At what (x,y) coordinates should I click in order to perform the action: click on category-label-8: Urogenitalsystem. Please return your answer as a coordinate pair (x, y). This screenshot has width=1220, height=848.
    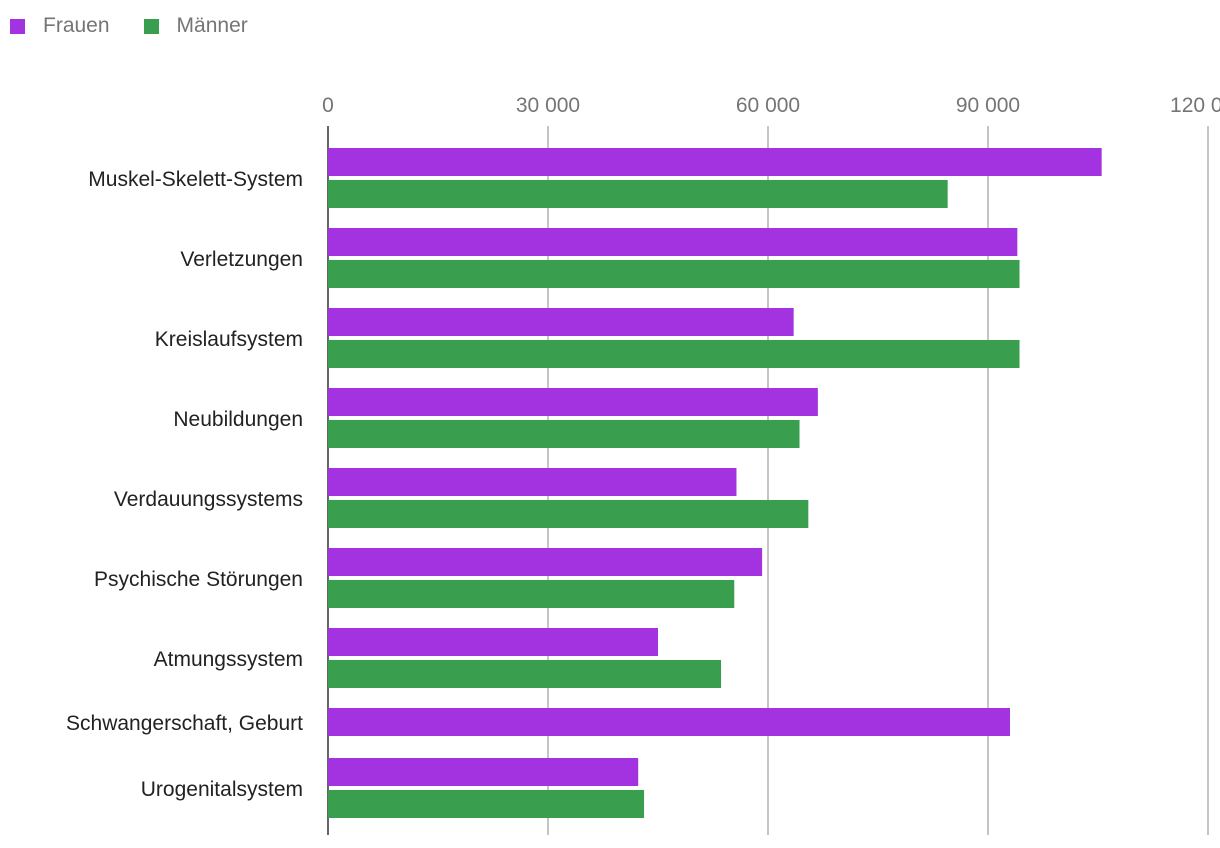
    Looking at the image, I should click on (222, 789).